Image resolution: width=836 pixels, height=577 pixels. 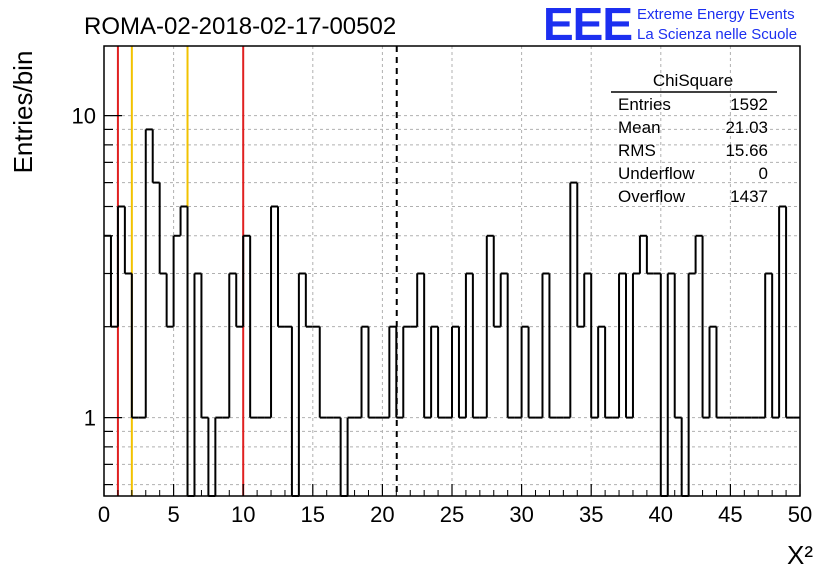 What do you see at coordinates (587, 25) in the screenshot?
I see `eee-logo: EEE` at bounding box center [587, 25].